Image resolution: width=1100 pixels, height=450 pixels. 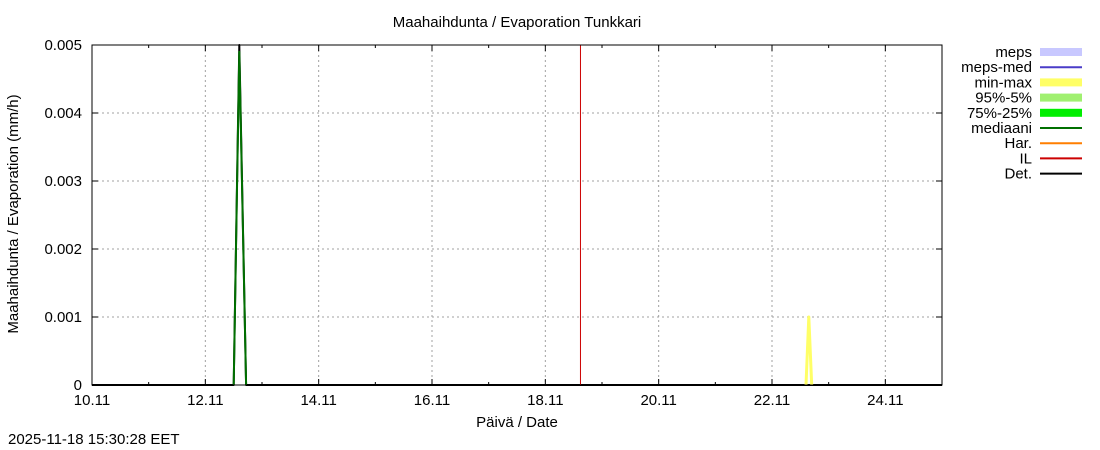 What do you see at coordinates (63, 181) in the screenshot?
I see `y-tick-label: 0.003` at bounding box center [63, 181].